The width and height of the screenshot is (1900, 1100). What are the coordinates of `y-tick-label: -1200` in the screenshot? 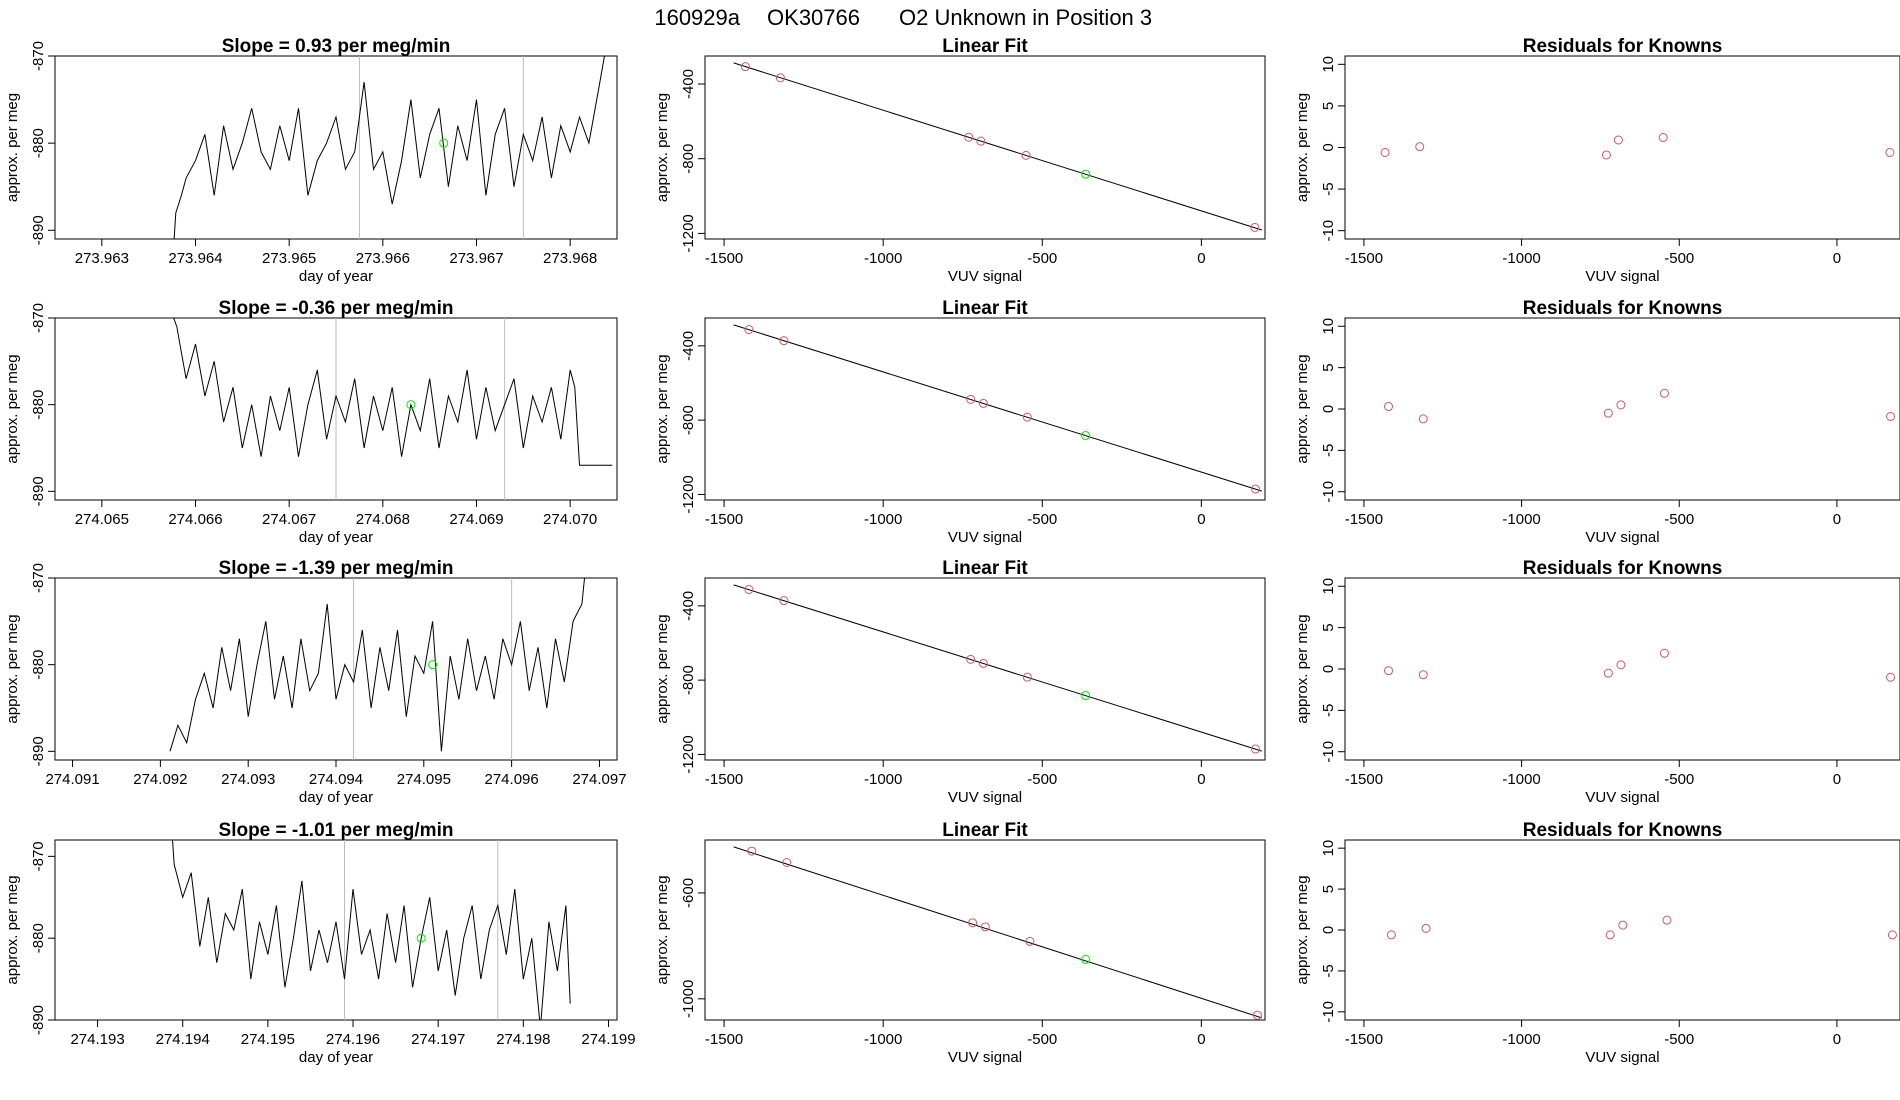 It's located at (688, 494).